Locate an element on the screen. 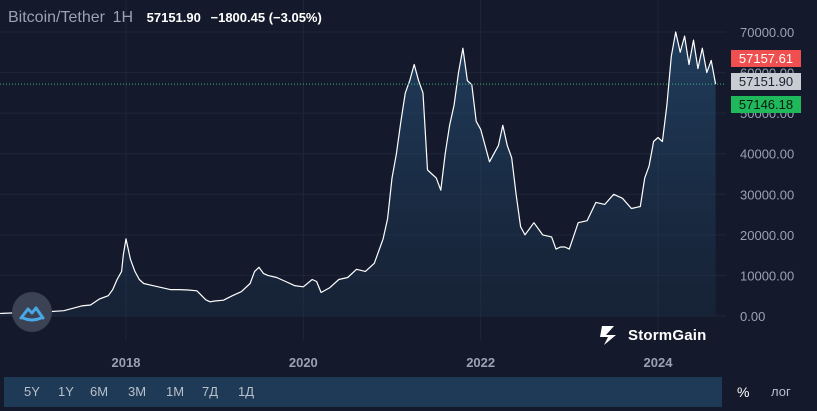  price-change: −1800.45 (−3.05%) is located at coordinates (266, 17).